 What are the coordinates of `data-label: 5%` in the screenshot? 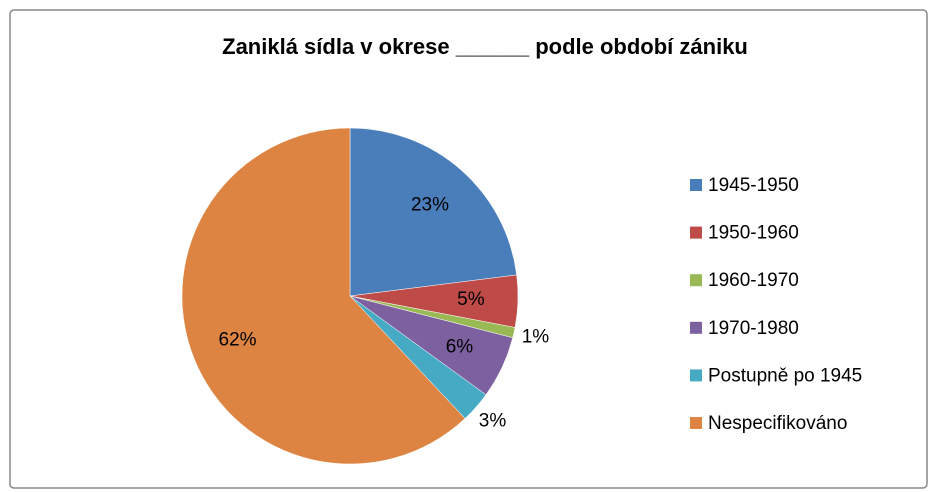 It's located at (471, 299).